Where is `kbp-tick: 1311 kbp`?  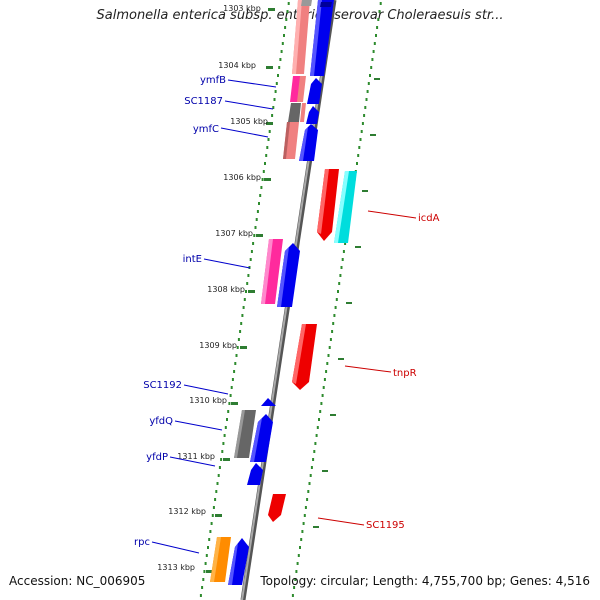 kbp-tick: 1311 kbp is located at coordinates (203, 456).